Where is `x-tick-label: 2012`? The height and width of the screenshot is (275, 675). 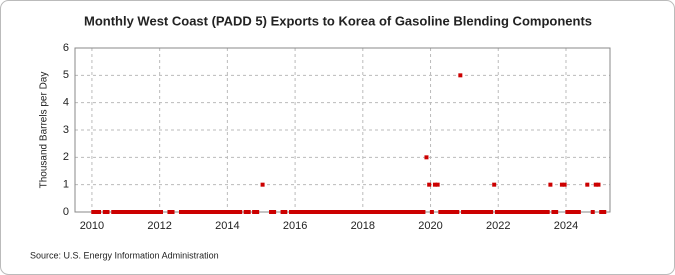 x-tick-label: 2012 is located at coordinates (159, 226).